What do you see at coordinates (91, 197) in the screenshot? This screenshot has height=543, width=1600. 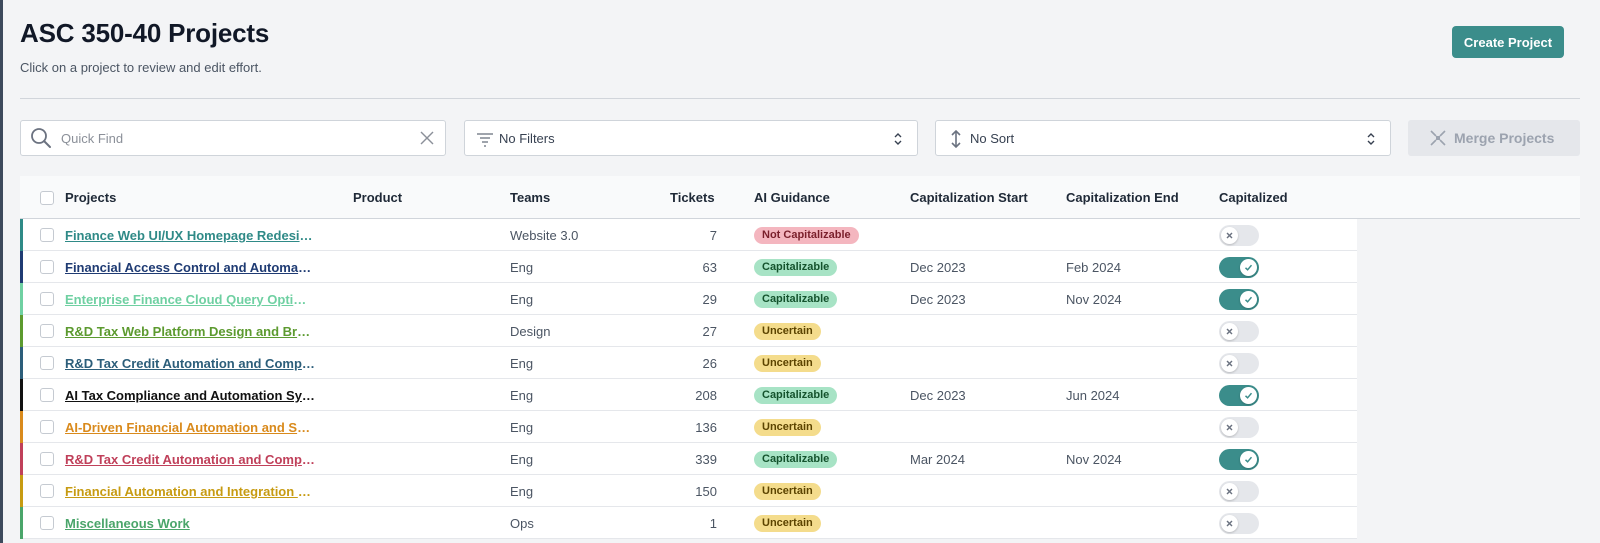 I see `col-projects: Projects` at bounding box center [91, 197].